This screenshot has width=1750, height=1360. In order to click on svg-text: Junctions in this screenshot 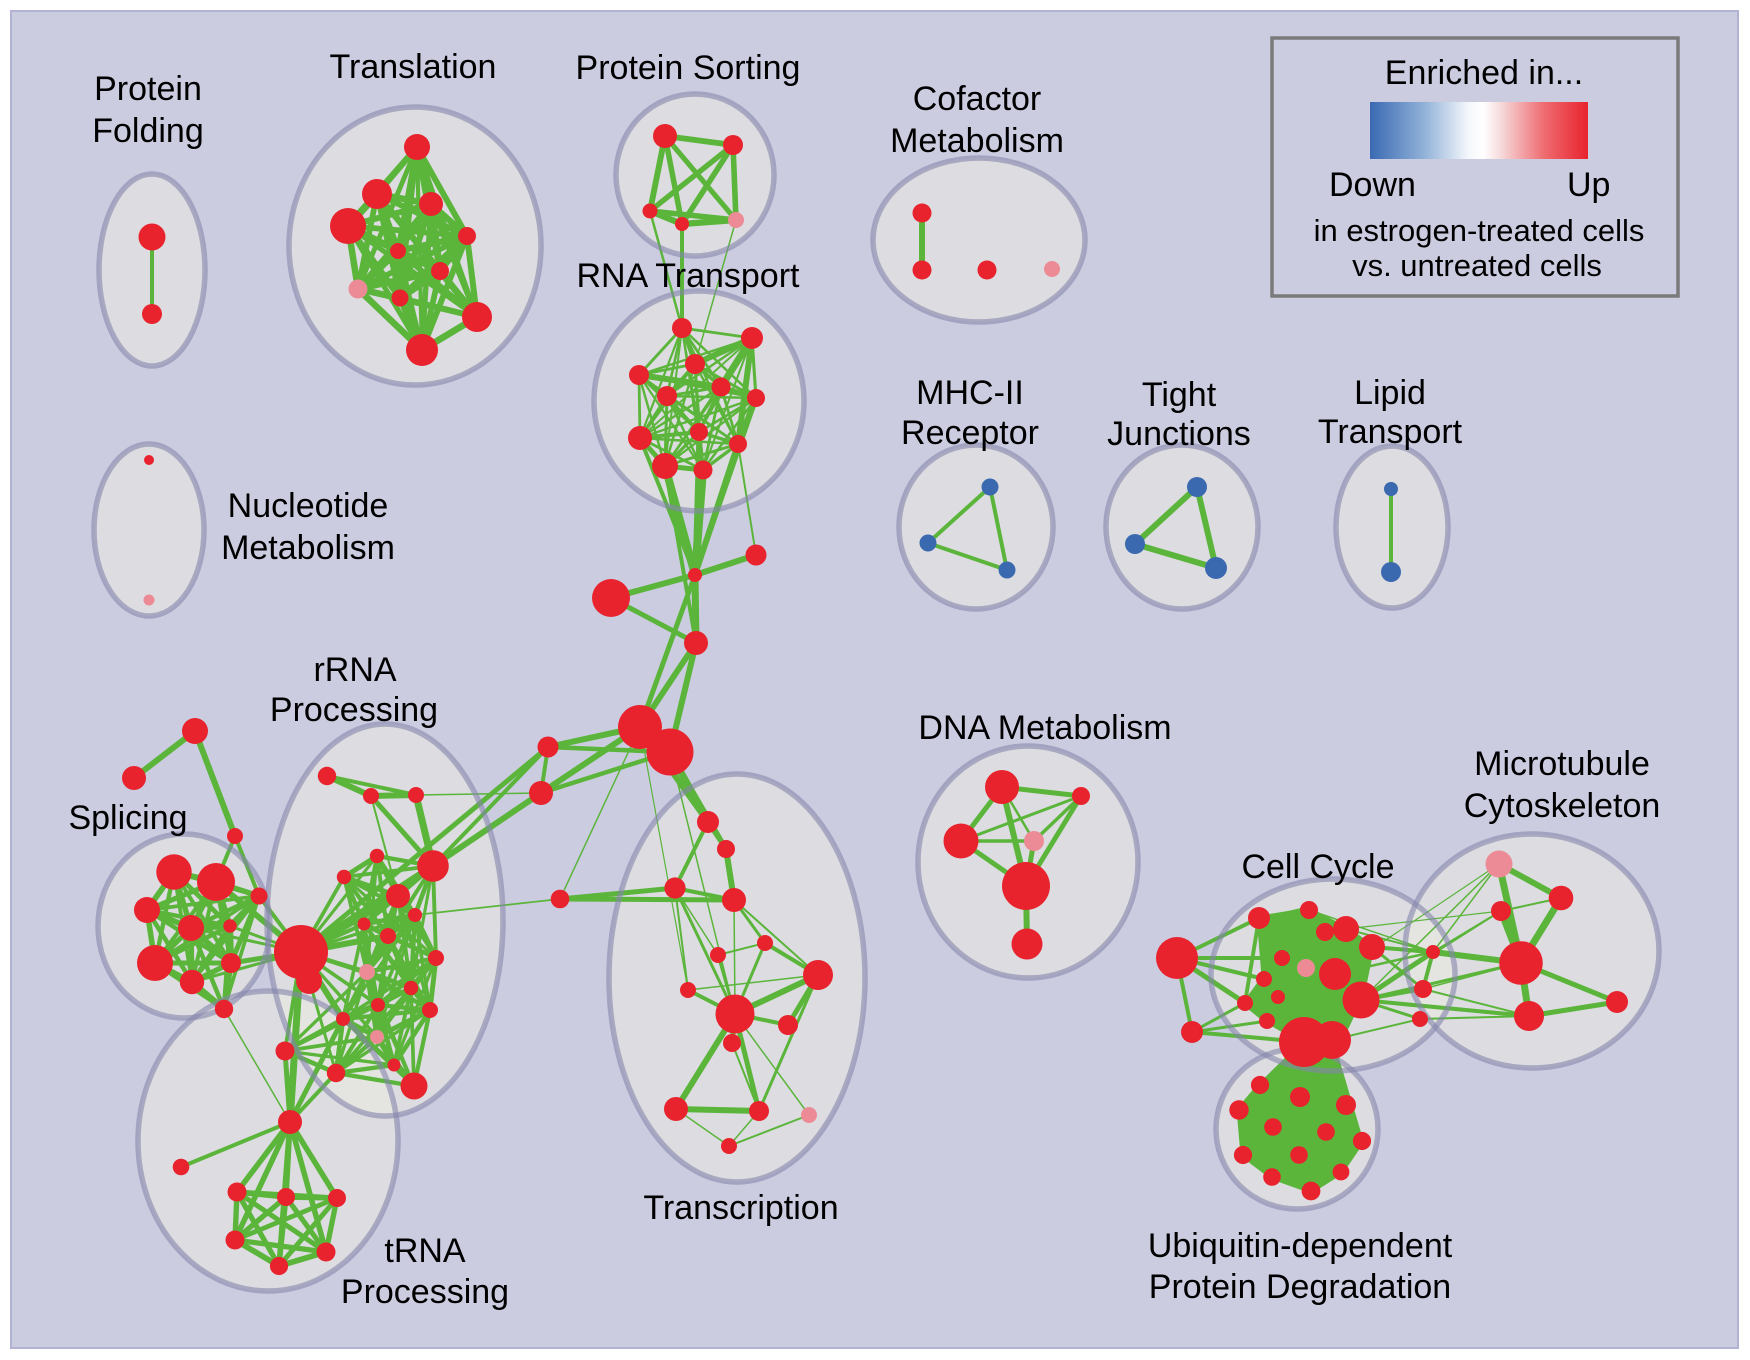, I will do `click(1179, 434)`.